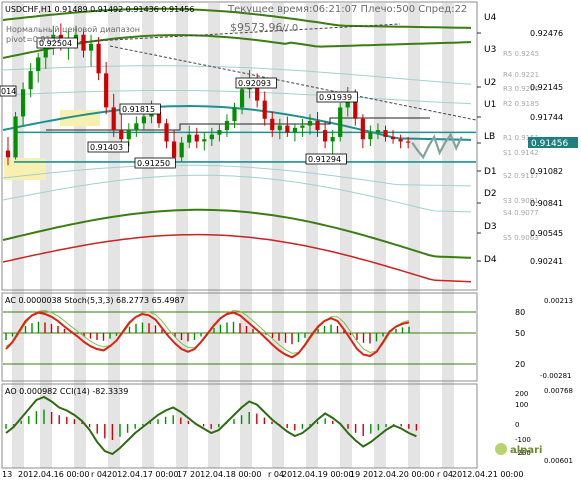 The height and width of the screenshot is (484, 581). Describe the element at coordinates (125, 9) in the screenshot. I see `ohlc-text: 0.91489 0.91492 0.91436 0.91456` at that location.